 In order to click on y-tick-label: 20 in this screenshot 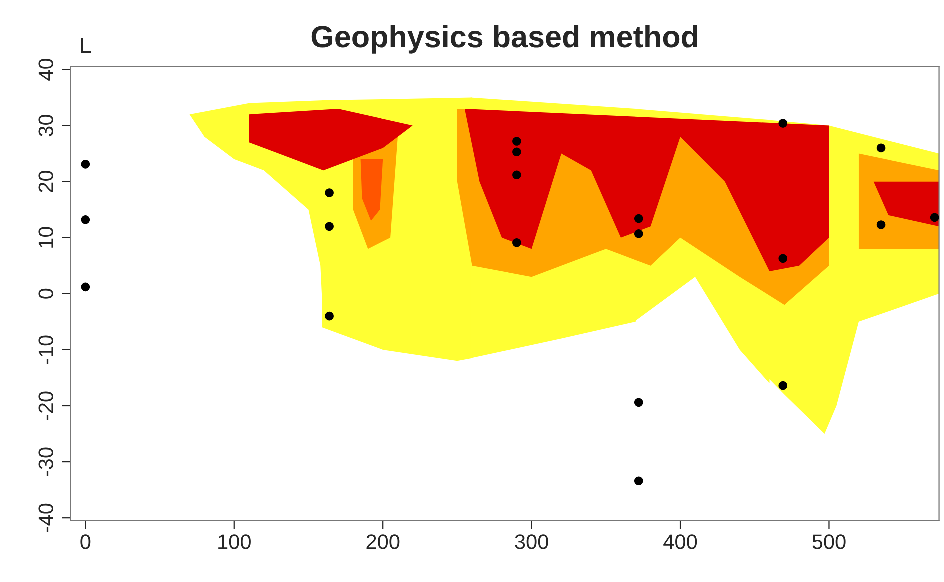, I will do `click(46, 181)`.